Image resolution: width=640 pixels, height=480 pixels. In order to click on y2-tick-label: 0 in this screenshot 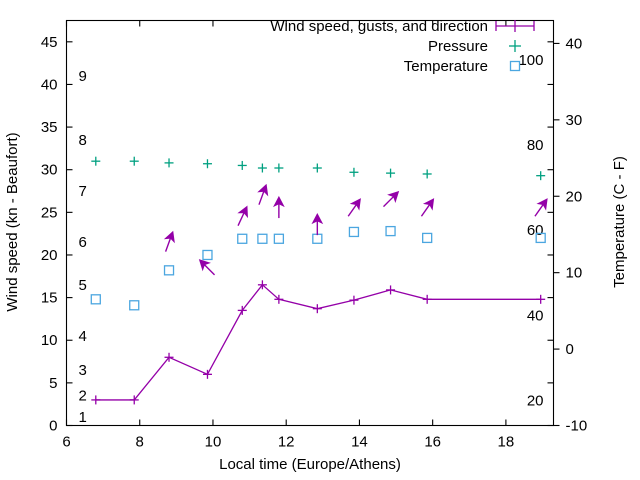, I will do `click(570, 349)`.